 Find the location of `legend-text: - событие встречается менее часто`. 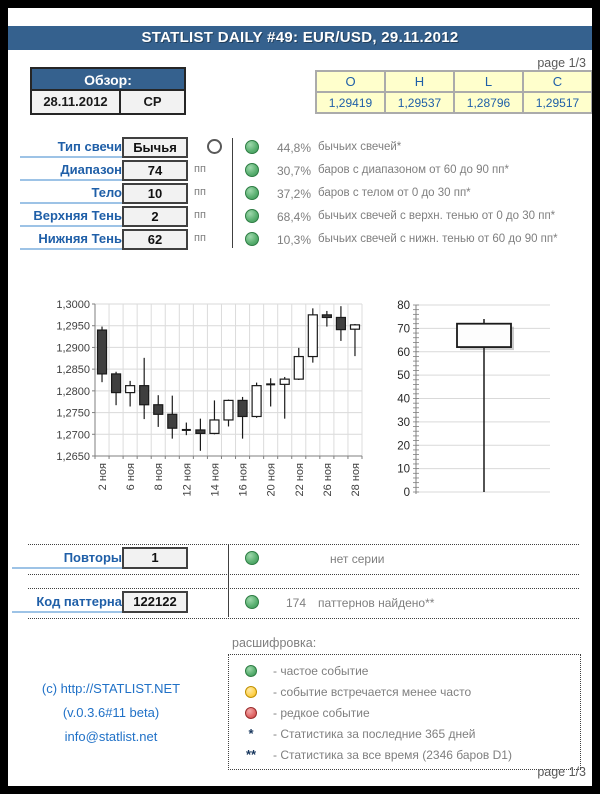

legend-text: - событие встречается менее часто is located at coordinates (372, 691).